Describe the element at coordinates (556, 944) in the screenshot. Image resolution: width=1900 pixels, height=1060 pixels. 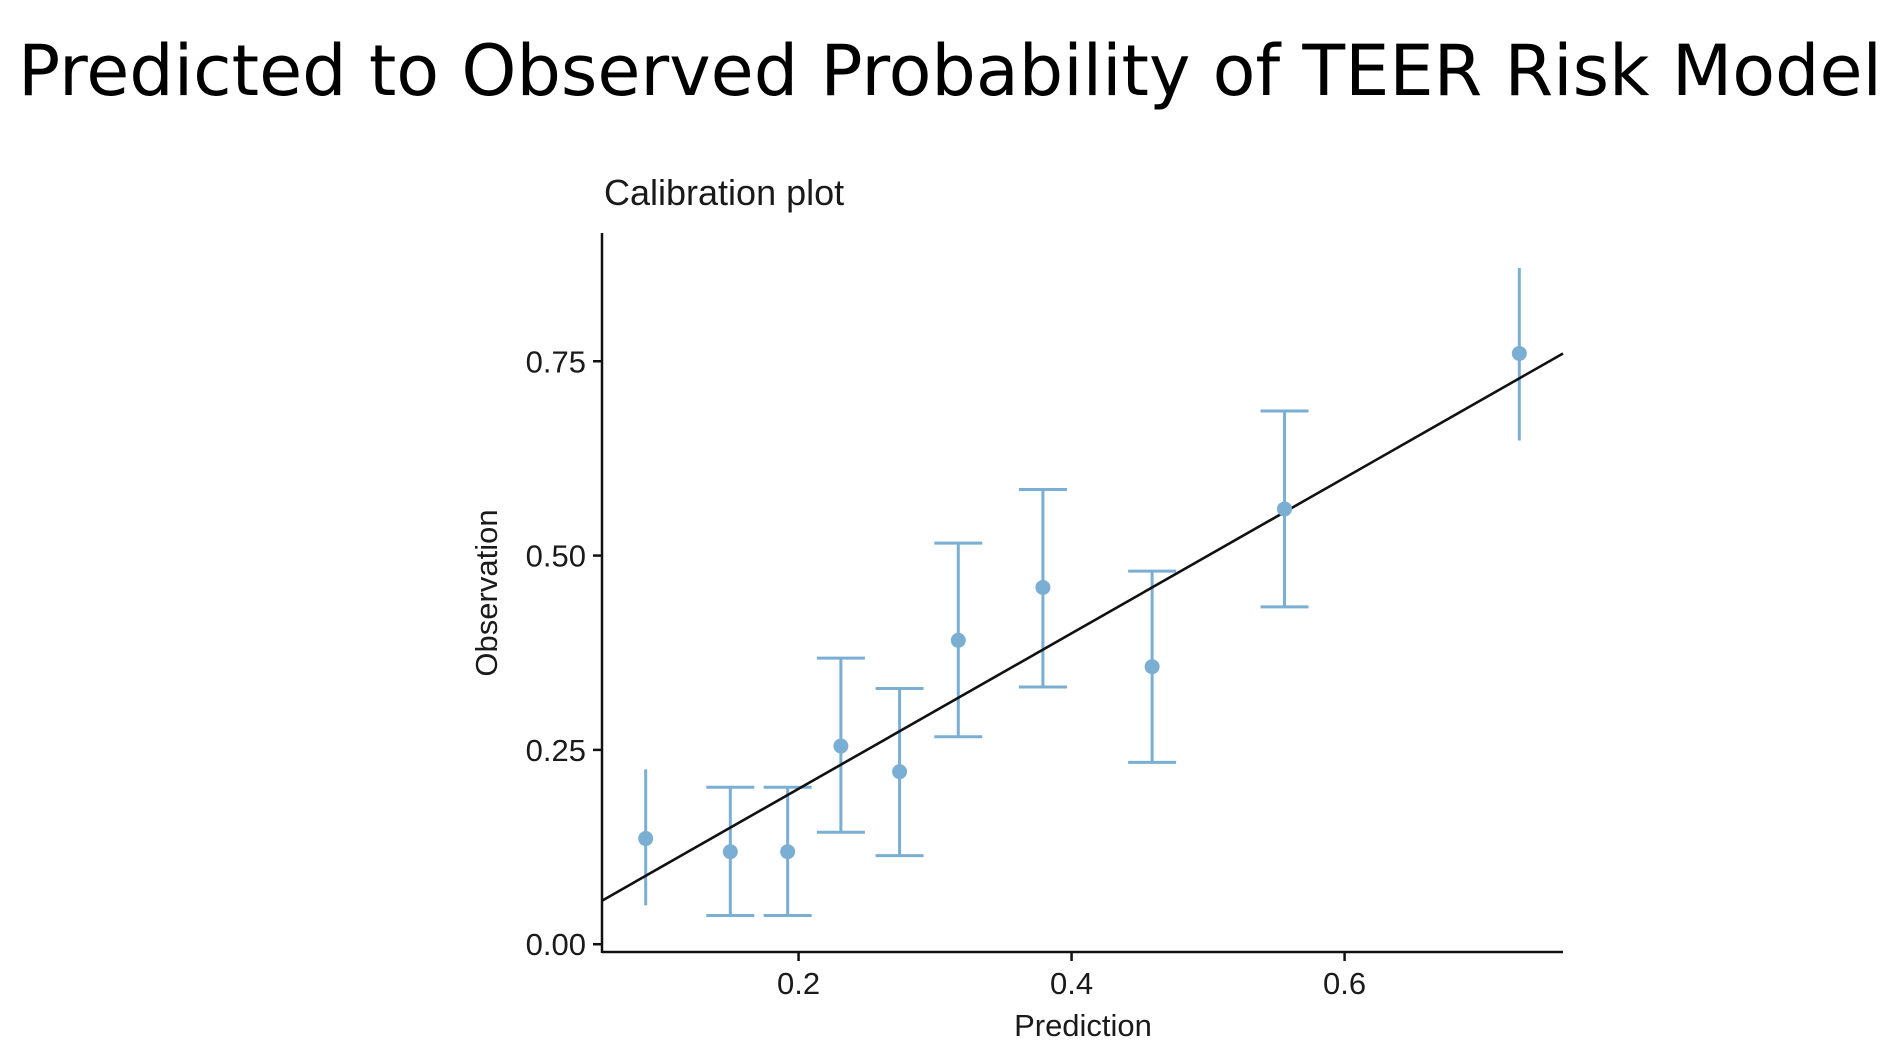
I see `y-tick-label: 0.00` at that location.